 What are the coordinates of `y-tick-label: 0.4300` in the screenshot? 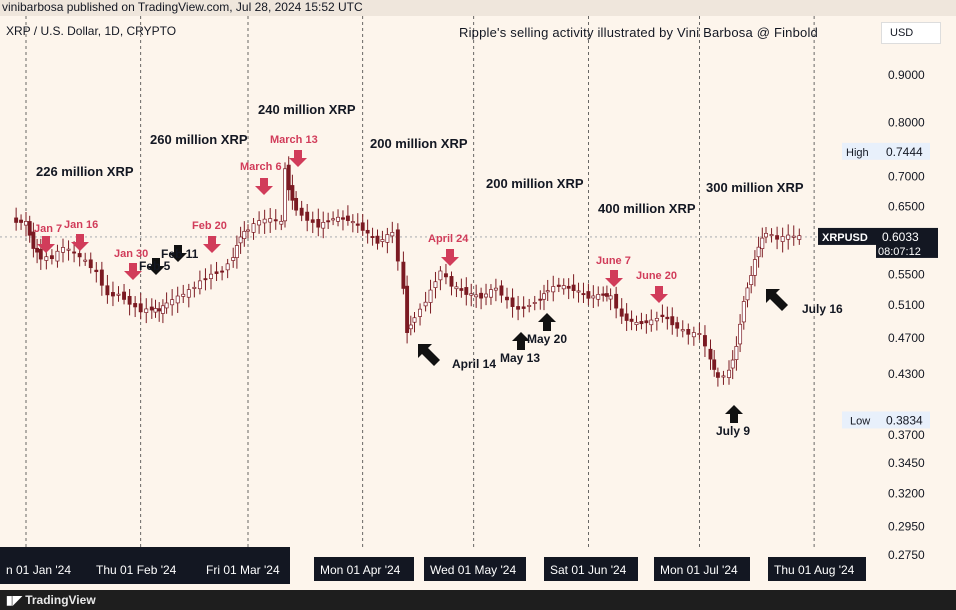 It's located at (906, 374).